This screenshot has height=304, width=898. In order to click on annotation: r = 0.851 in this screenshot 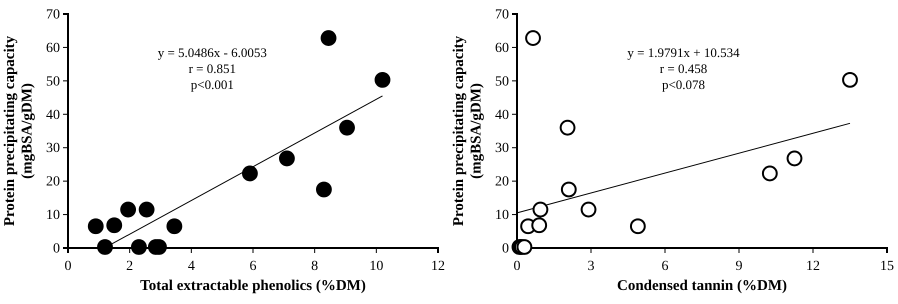, I will do `click(212, 68)`.